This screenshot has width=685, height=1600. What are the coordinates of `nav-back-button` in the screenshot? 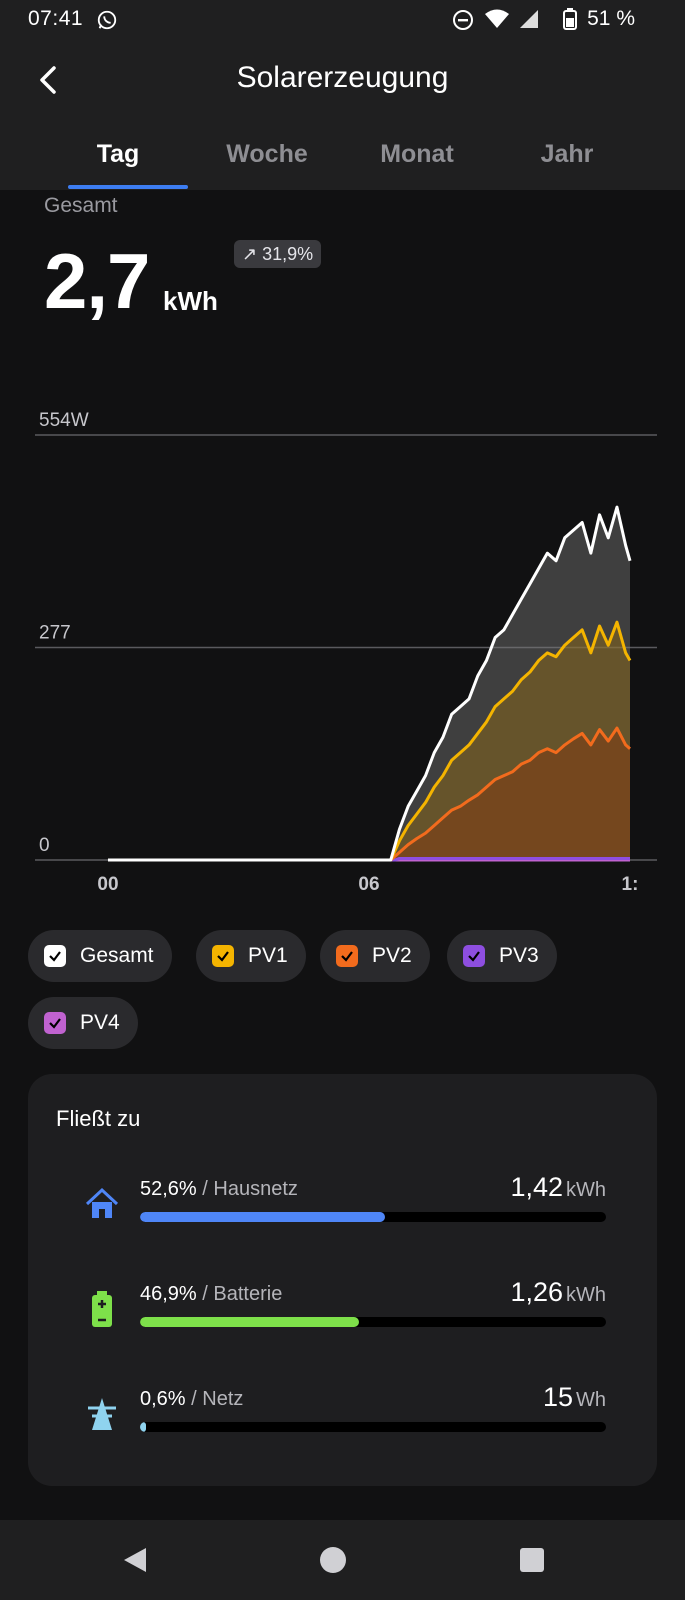 It's located at (134, 1562).